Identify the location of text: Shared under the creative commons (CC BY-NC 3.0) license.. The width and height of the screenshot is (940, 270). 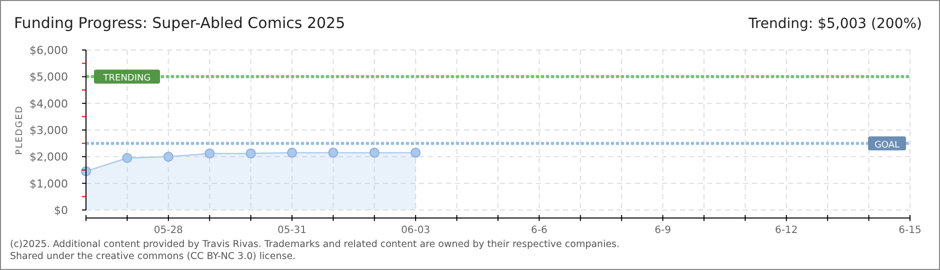
(153, 256).